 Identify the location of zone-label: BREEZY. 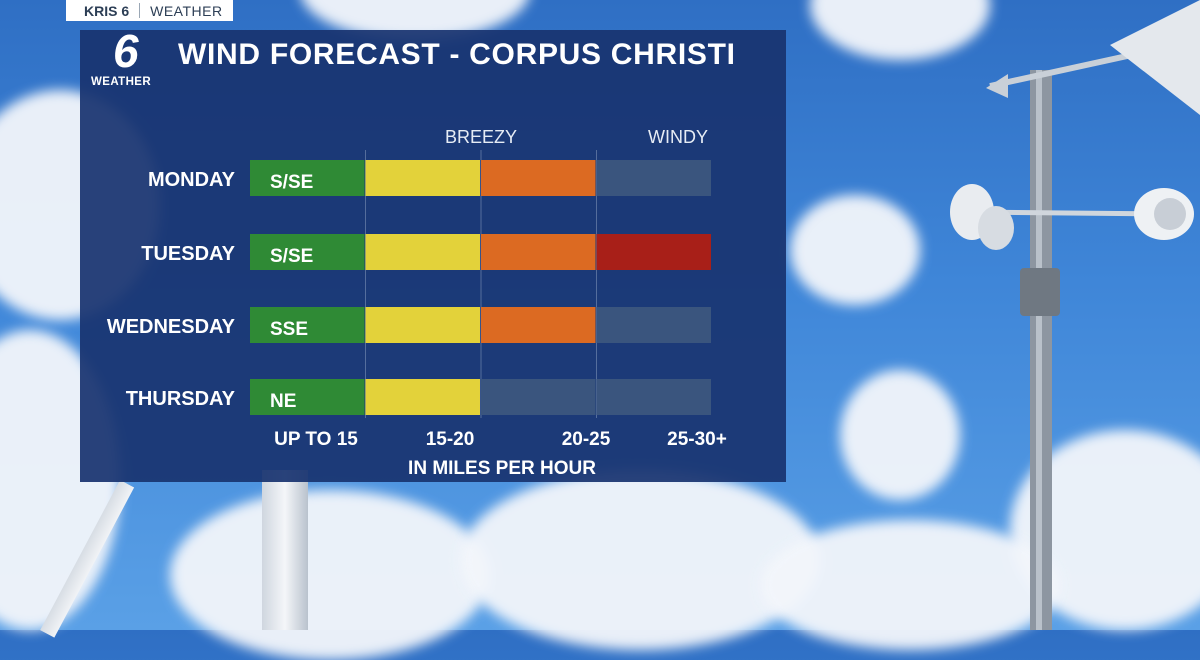
(481, 137).